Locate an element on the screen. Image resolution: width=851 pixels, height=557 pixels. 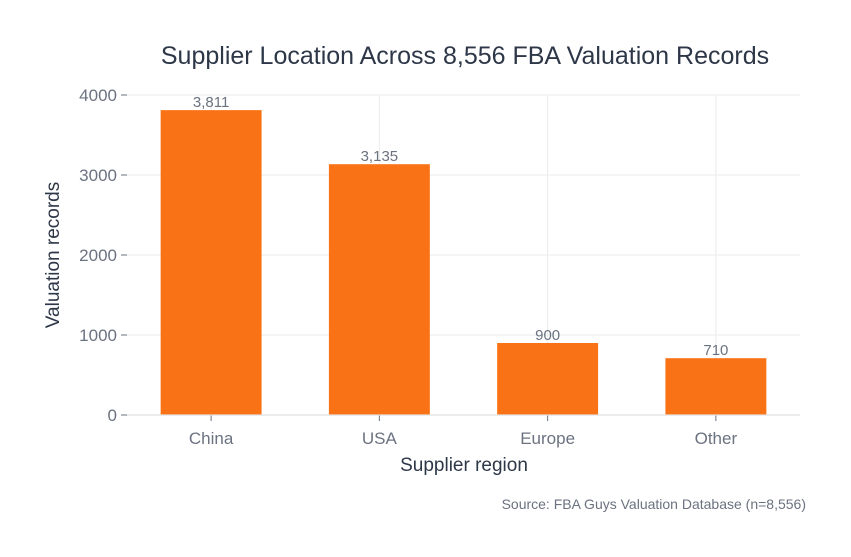
x-tick-label-other: Other is located at coordinates (716, 438).